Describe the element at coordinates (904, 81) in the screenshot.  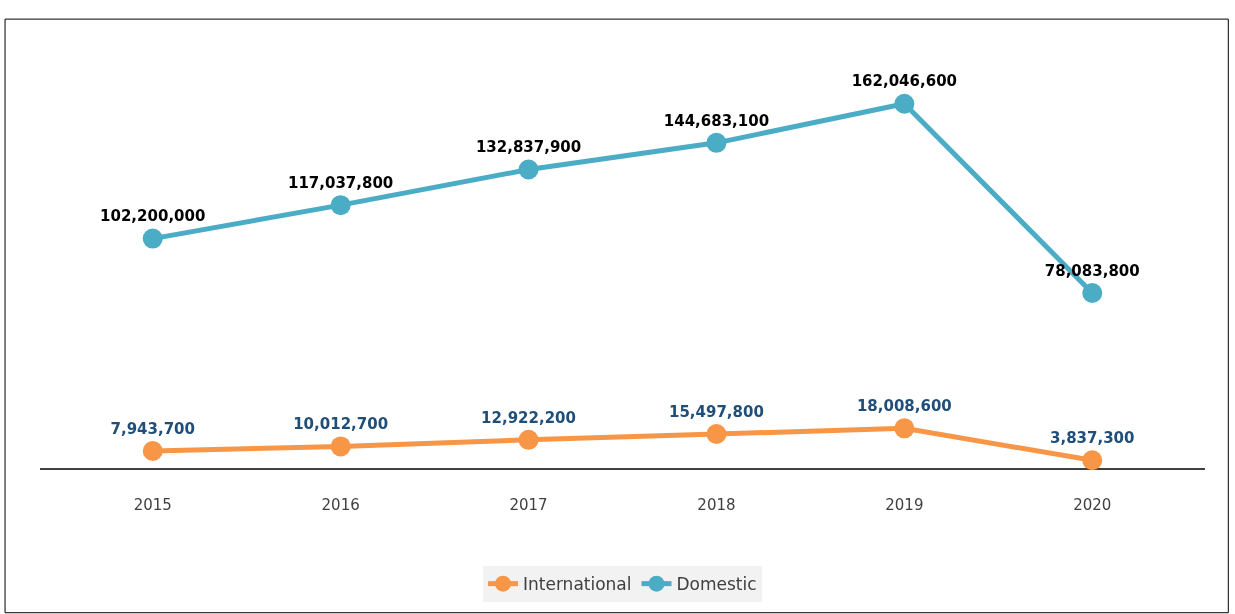
I see `data-label: 162,046,600` at that location.